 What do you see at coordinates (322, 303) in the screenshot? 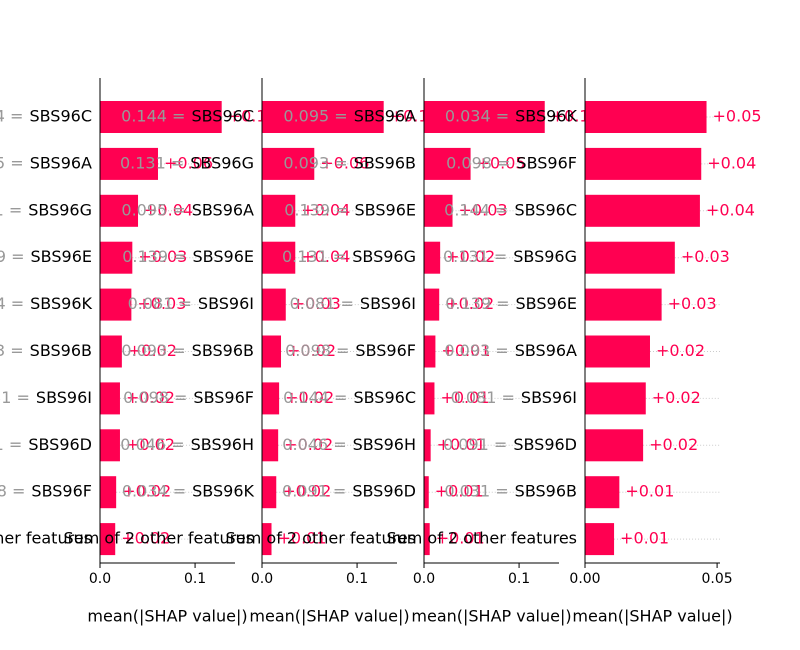
I see `feature-value-label: 0.081 =` at bounding box center [322, 303].